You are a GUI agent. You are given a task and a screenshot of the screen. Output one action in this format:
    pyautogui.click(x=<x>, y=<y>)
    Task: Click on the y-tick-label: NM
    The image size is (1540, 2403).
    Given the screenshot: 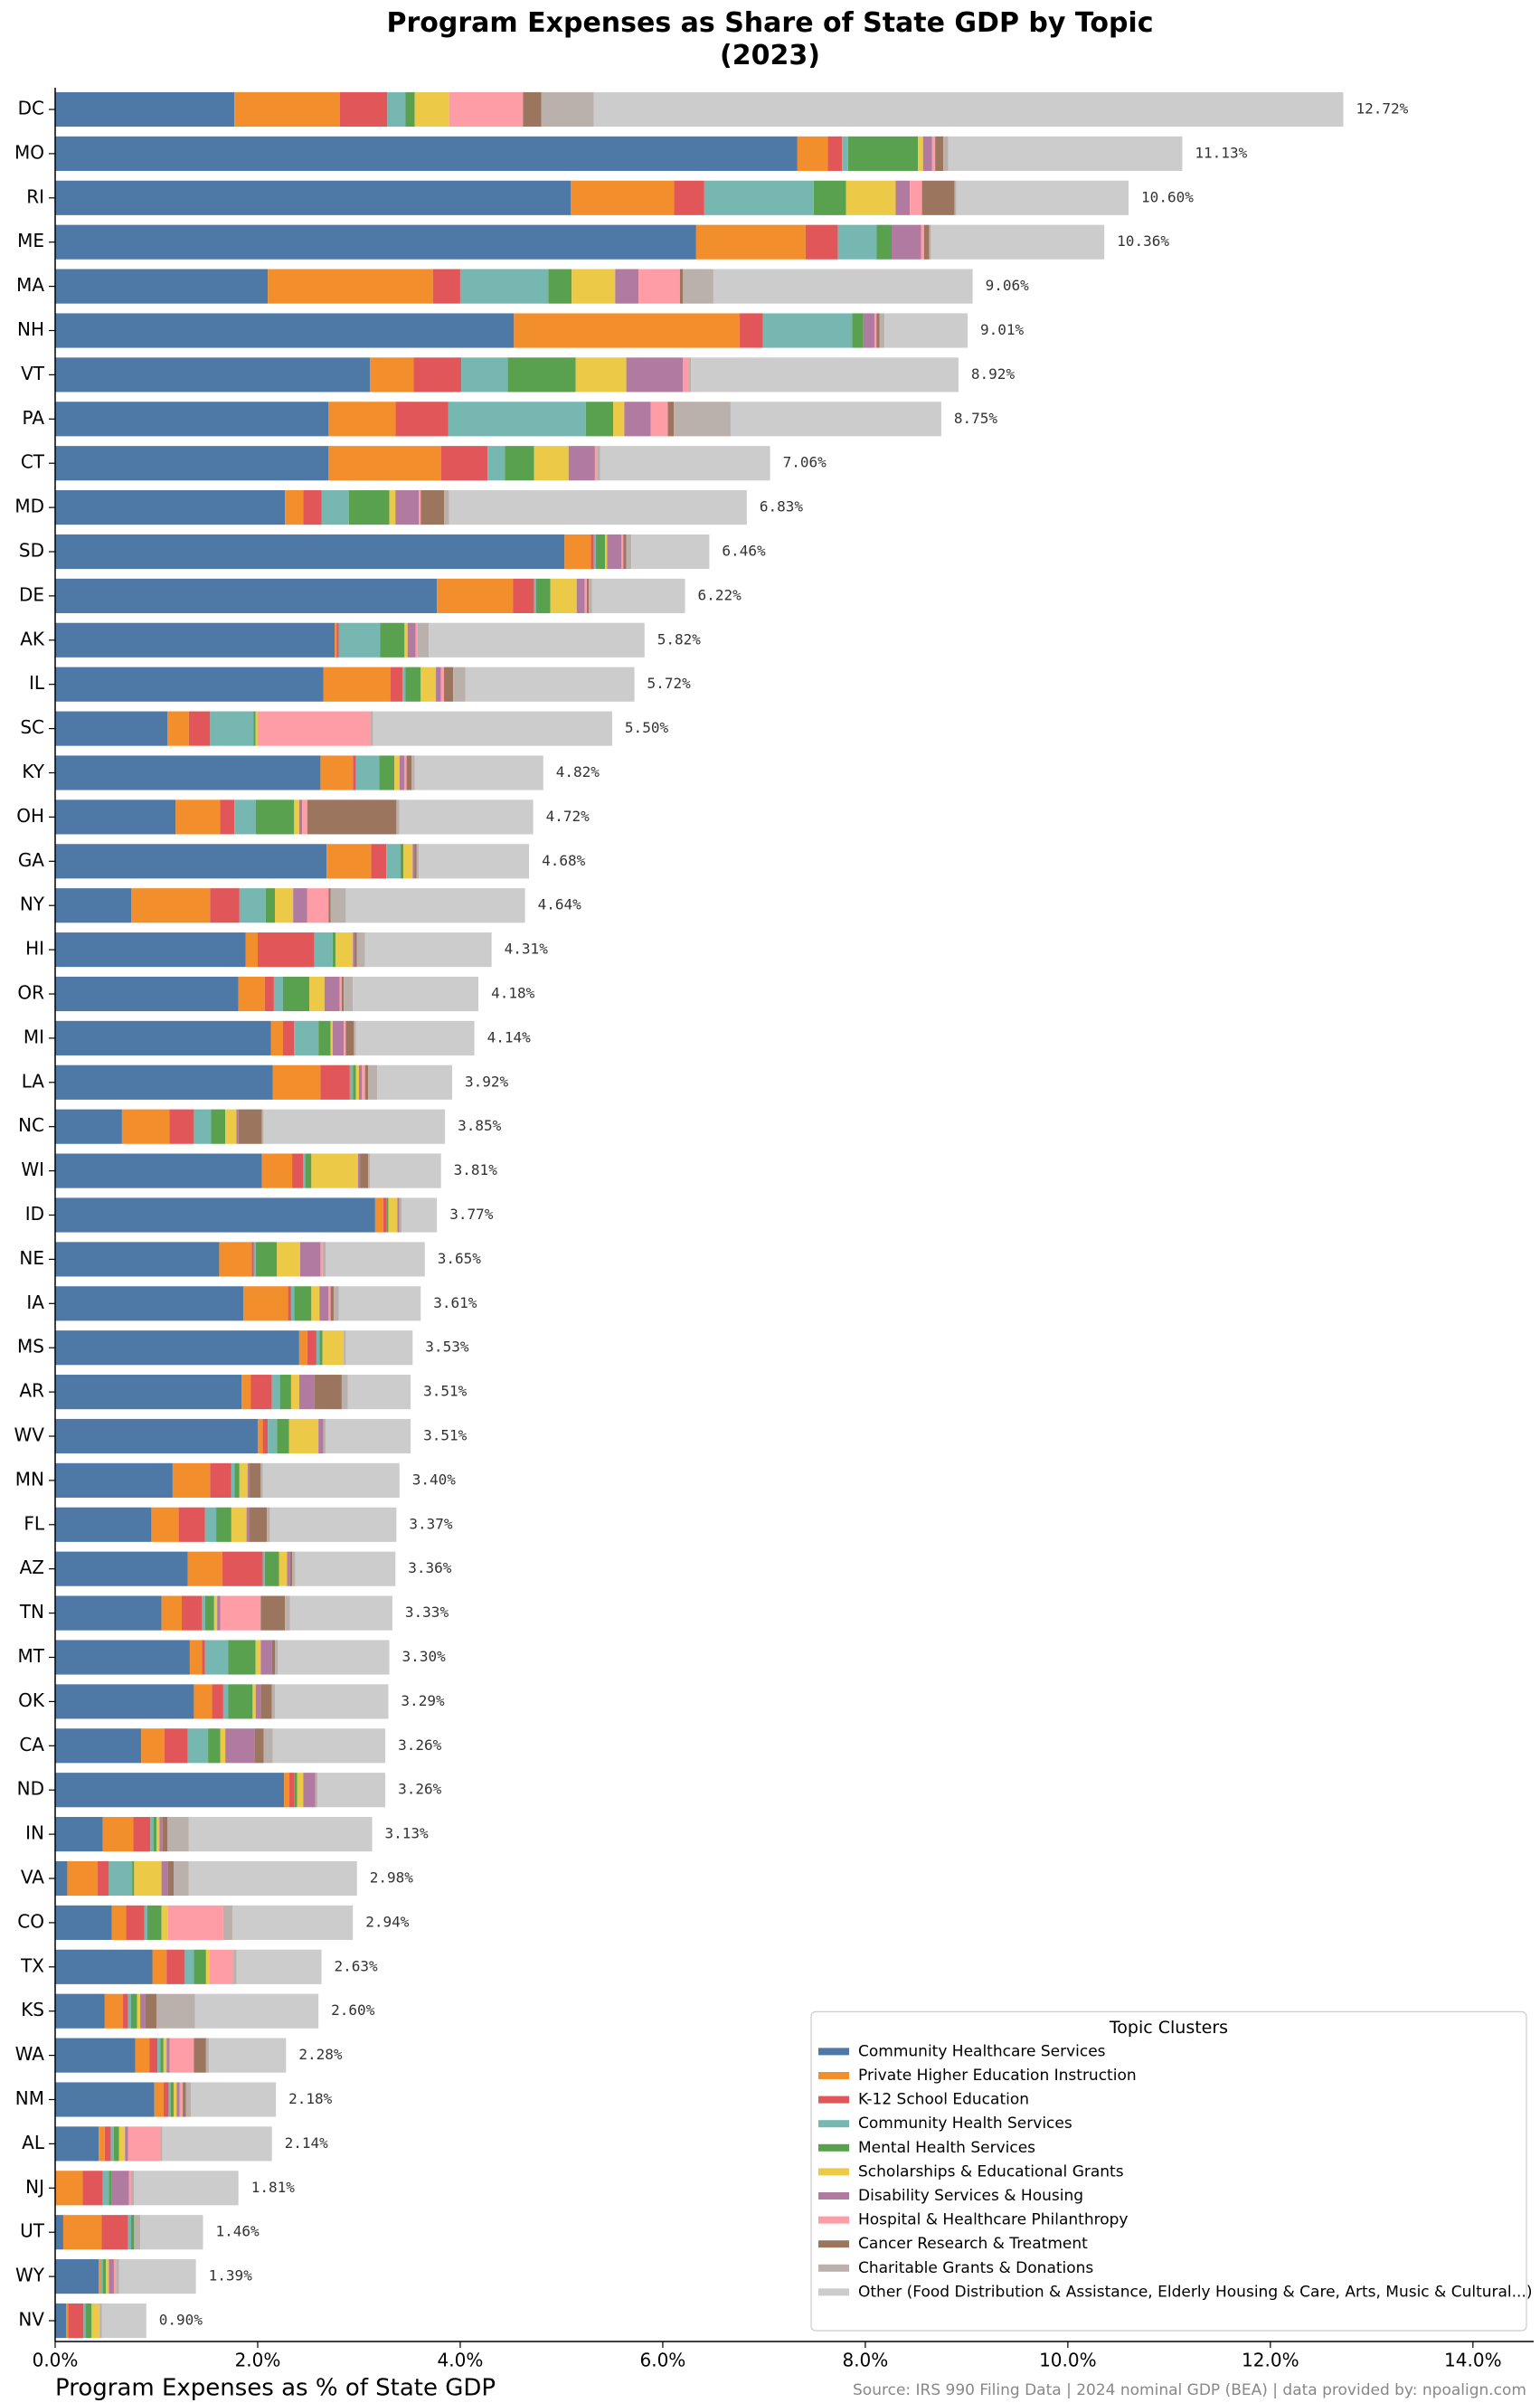 What is the action you would take?
    pyautogui.click(x=29, y=2098)
    